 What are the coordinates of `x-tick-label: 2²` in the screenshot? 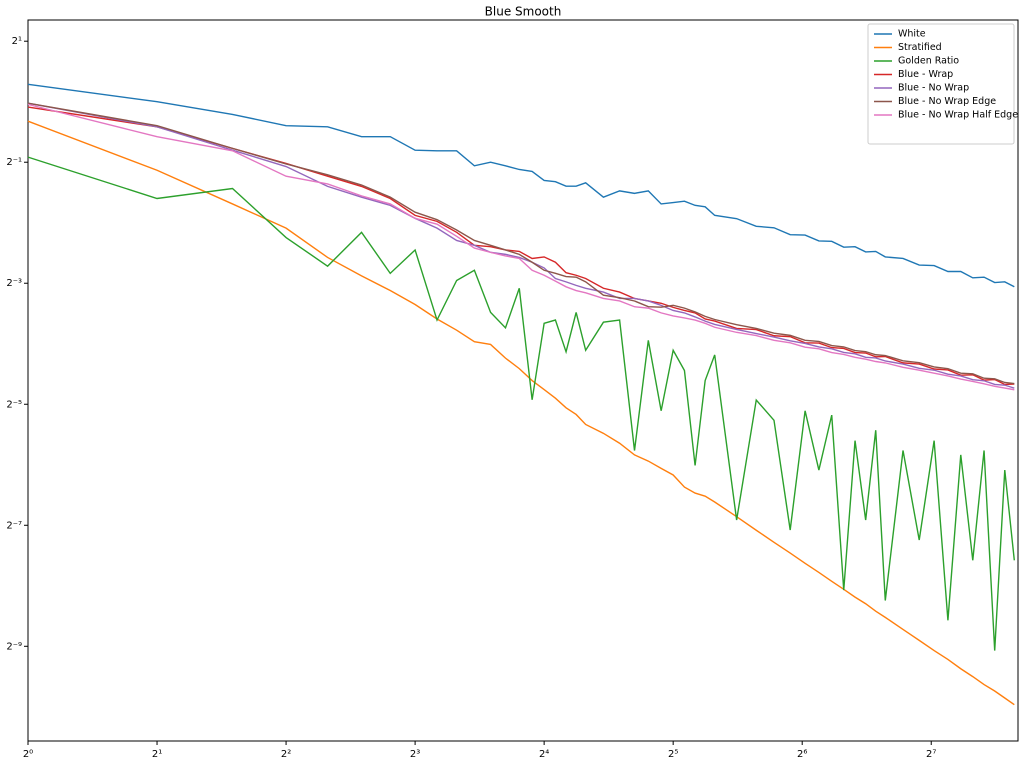 It's located at (286, 754).